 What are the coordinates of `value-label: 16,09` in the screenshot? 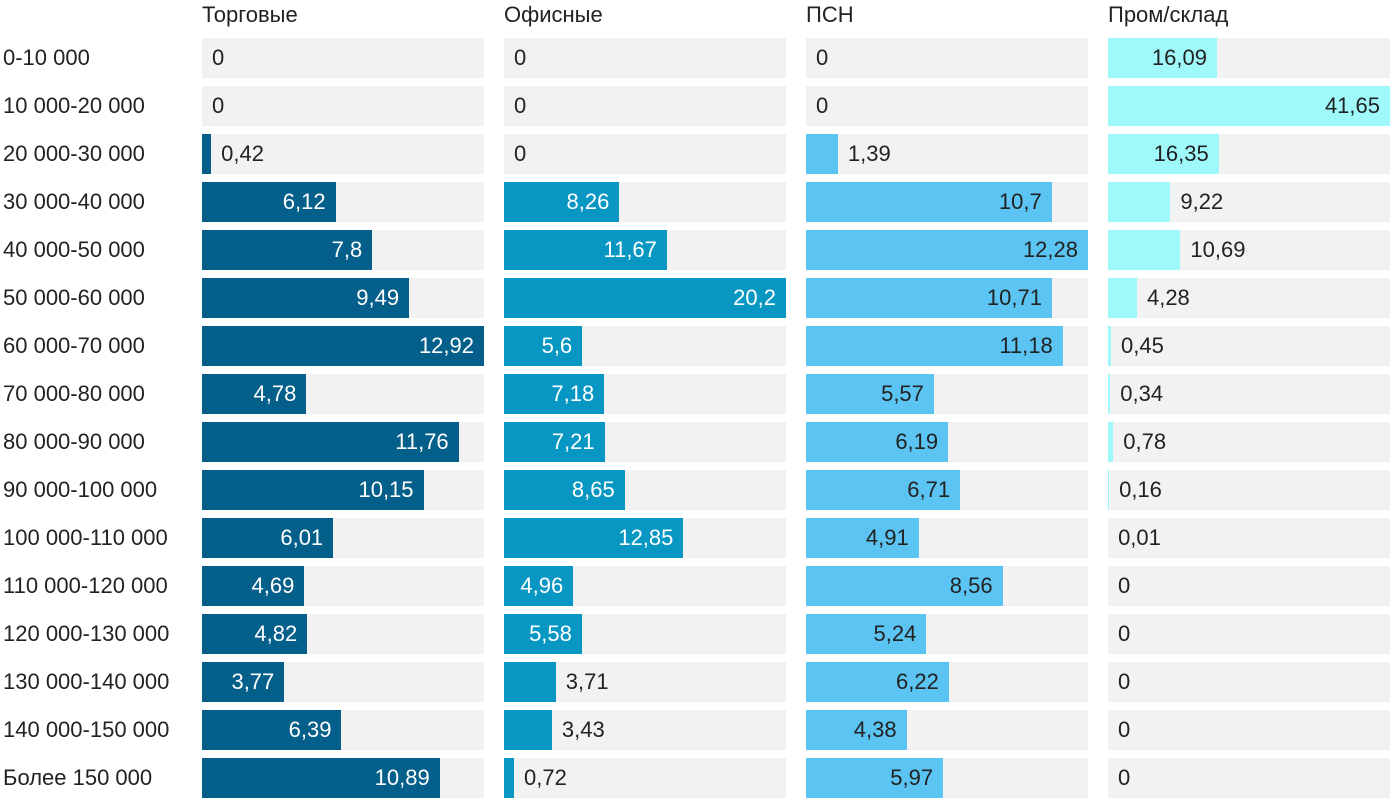 It's located at (1179, 57).